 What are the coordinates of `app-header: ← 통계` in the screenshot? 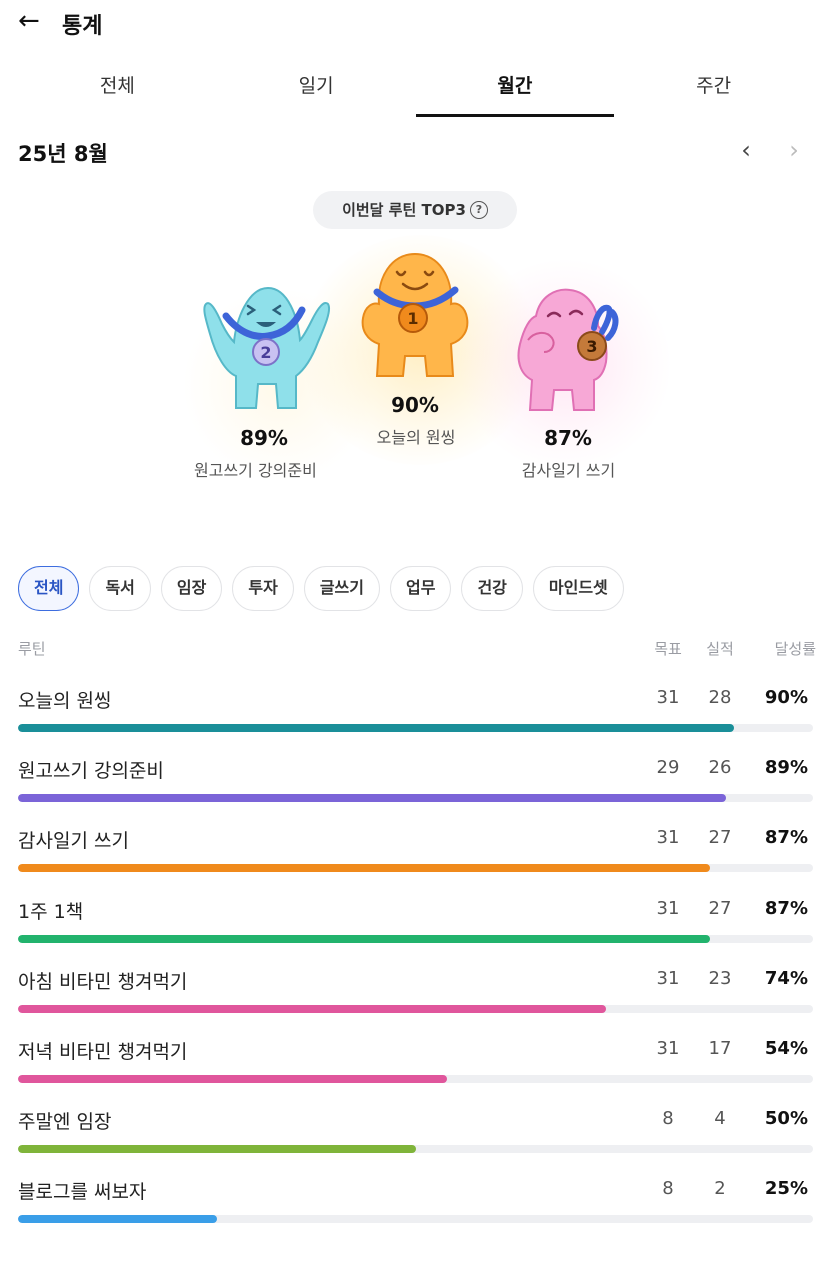 It's located at (413, 22).